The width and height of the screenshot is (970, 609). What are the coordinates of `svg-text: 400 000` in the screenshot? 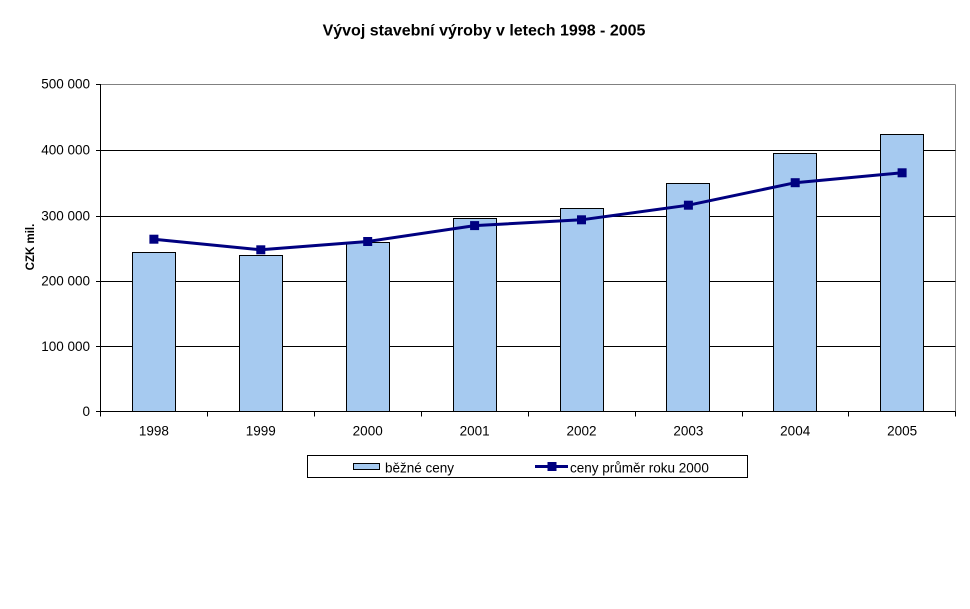 It's located at (65, 150).